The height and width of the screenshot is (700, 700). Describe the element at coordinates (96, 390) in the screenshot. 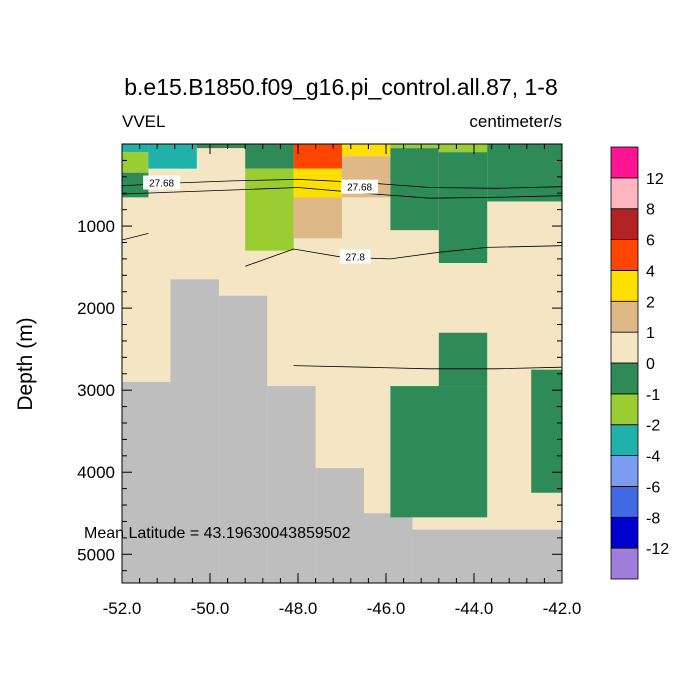

I see `y-tick-label: 3000` at that location.